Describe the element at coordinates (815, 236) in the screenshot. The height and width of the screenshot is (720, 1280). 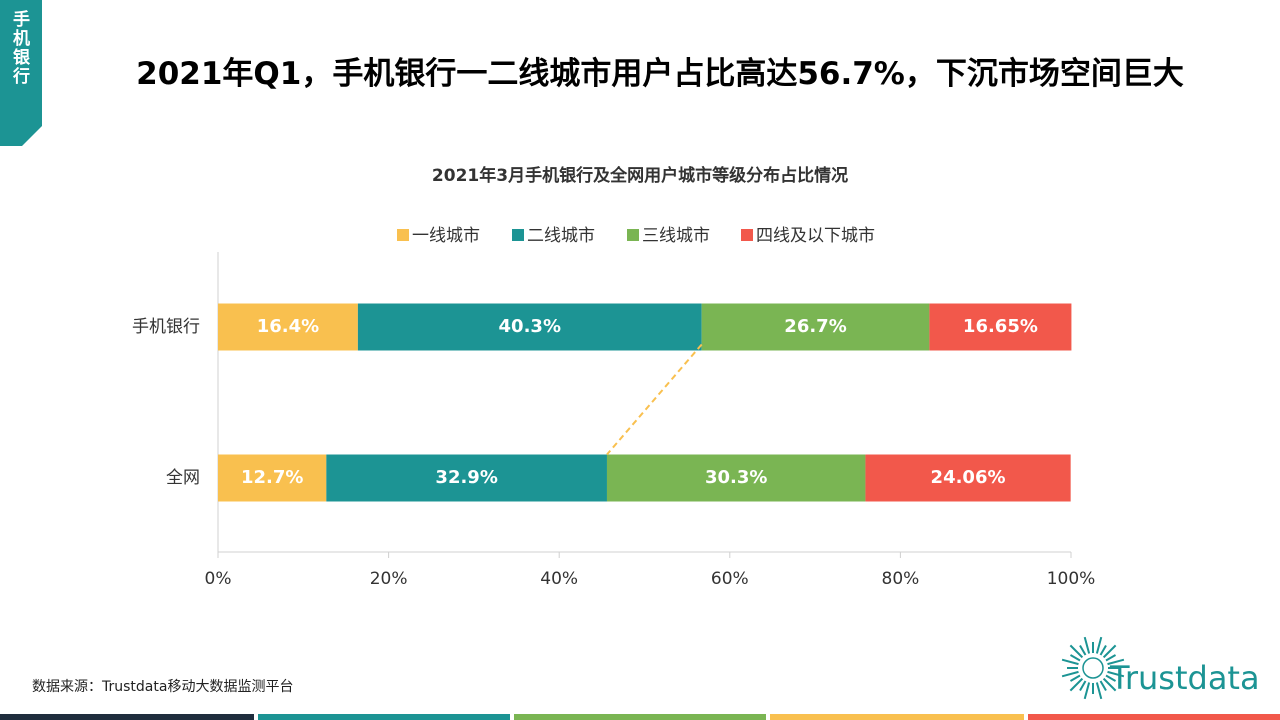
I see `legend-label: 四线及以下城市` at that location.